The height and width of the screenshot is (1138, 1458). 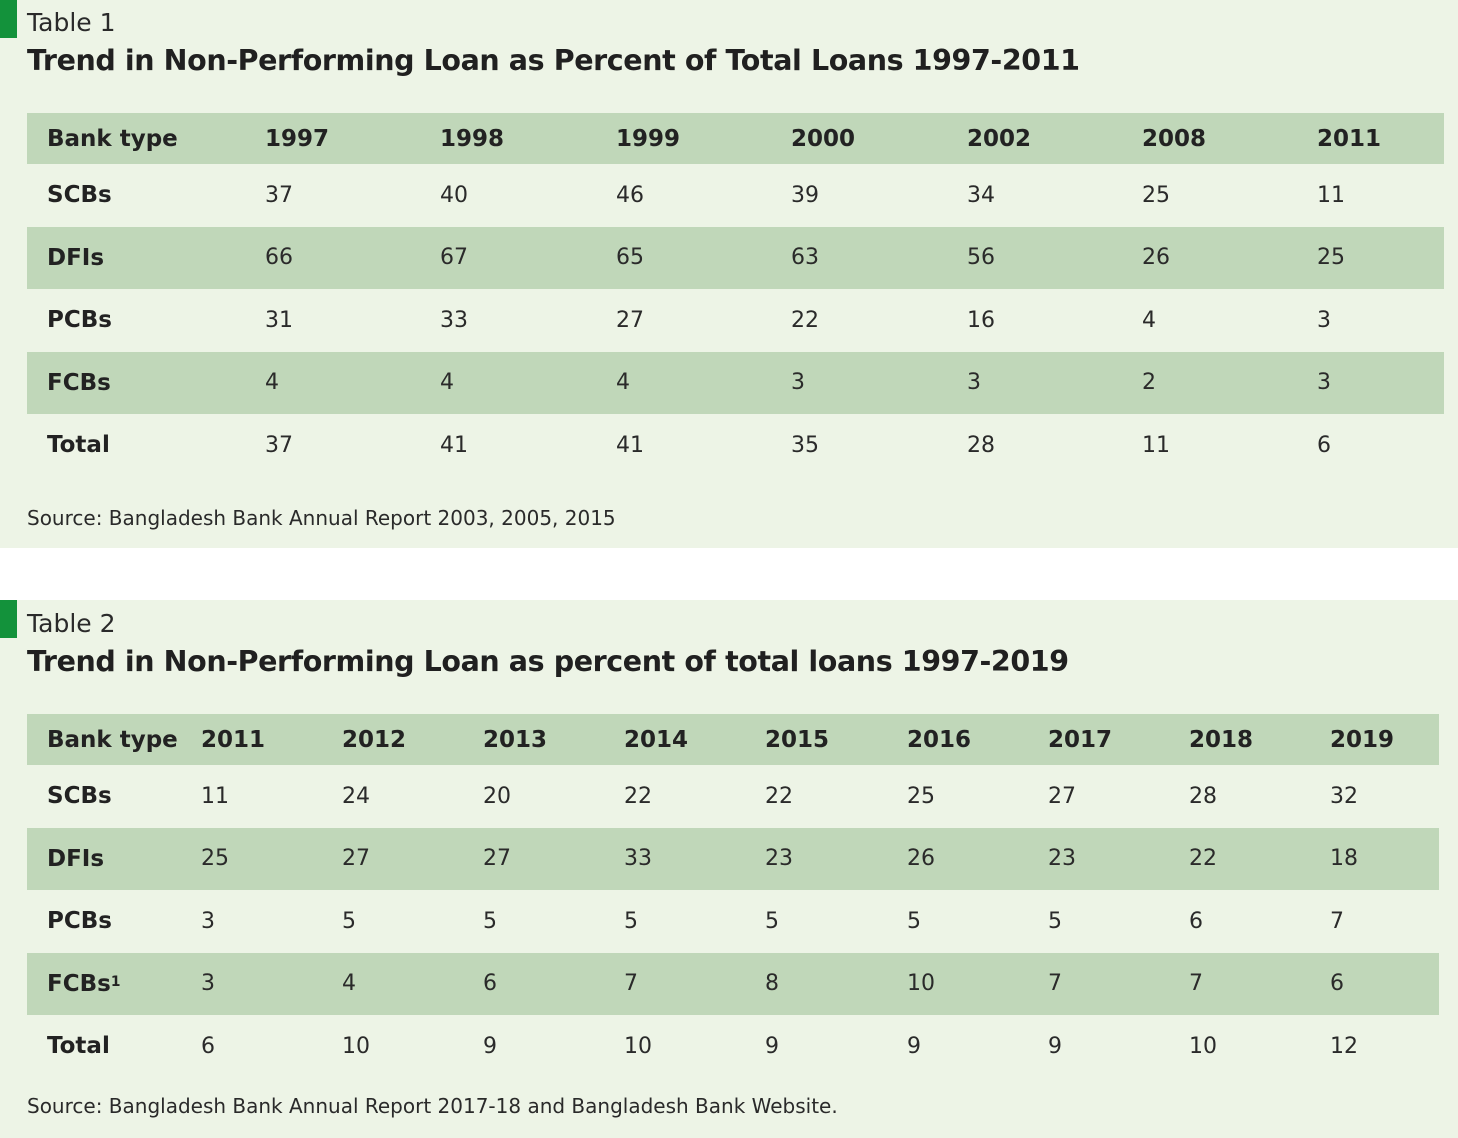 I want to click on row-label: PCBs, so click(x=79, y=921).